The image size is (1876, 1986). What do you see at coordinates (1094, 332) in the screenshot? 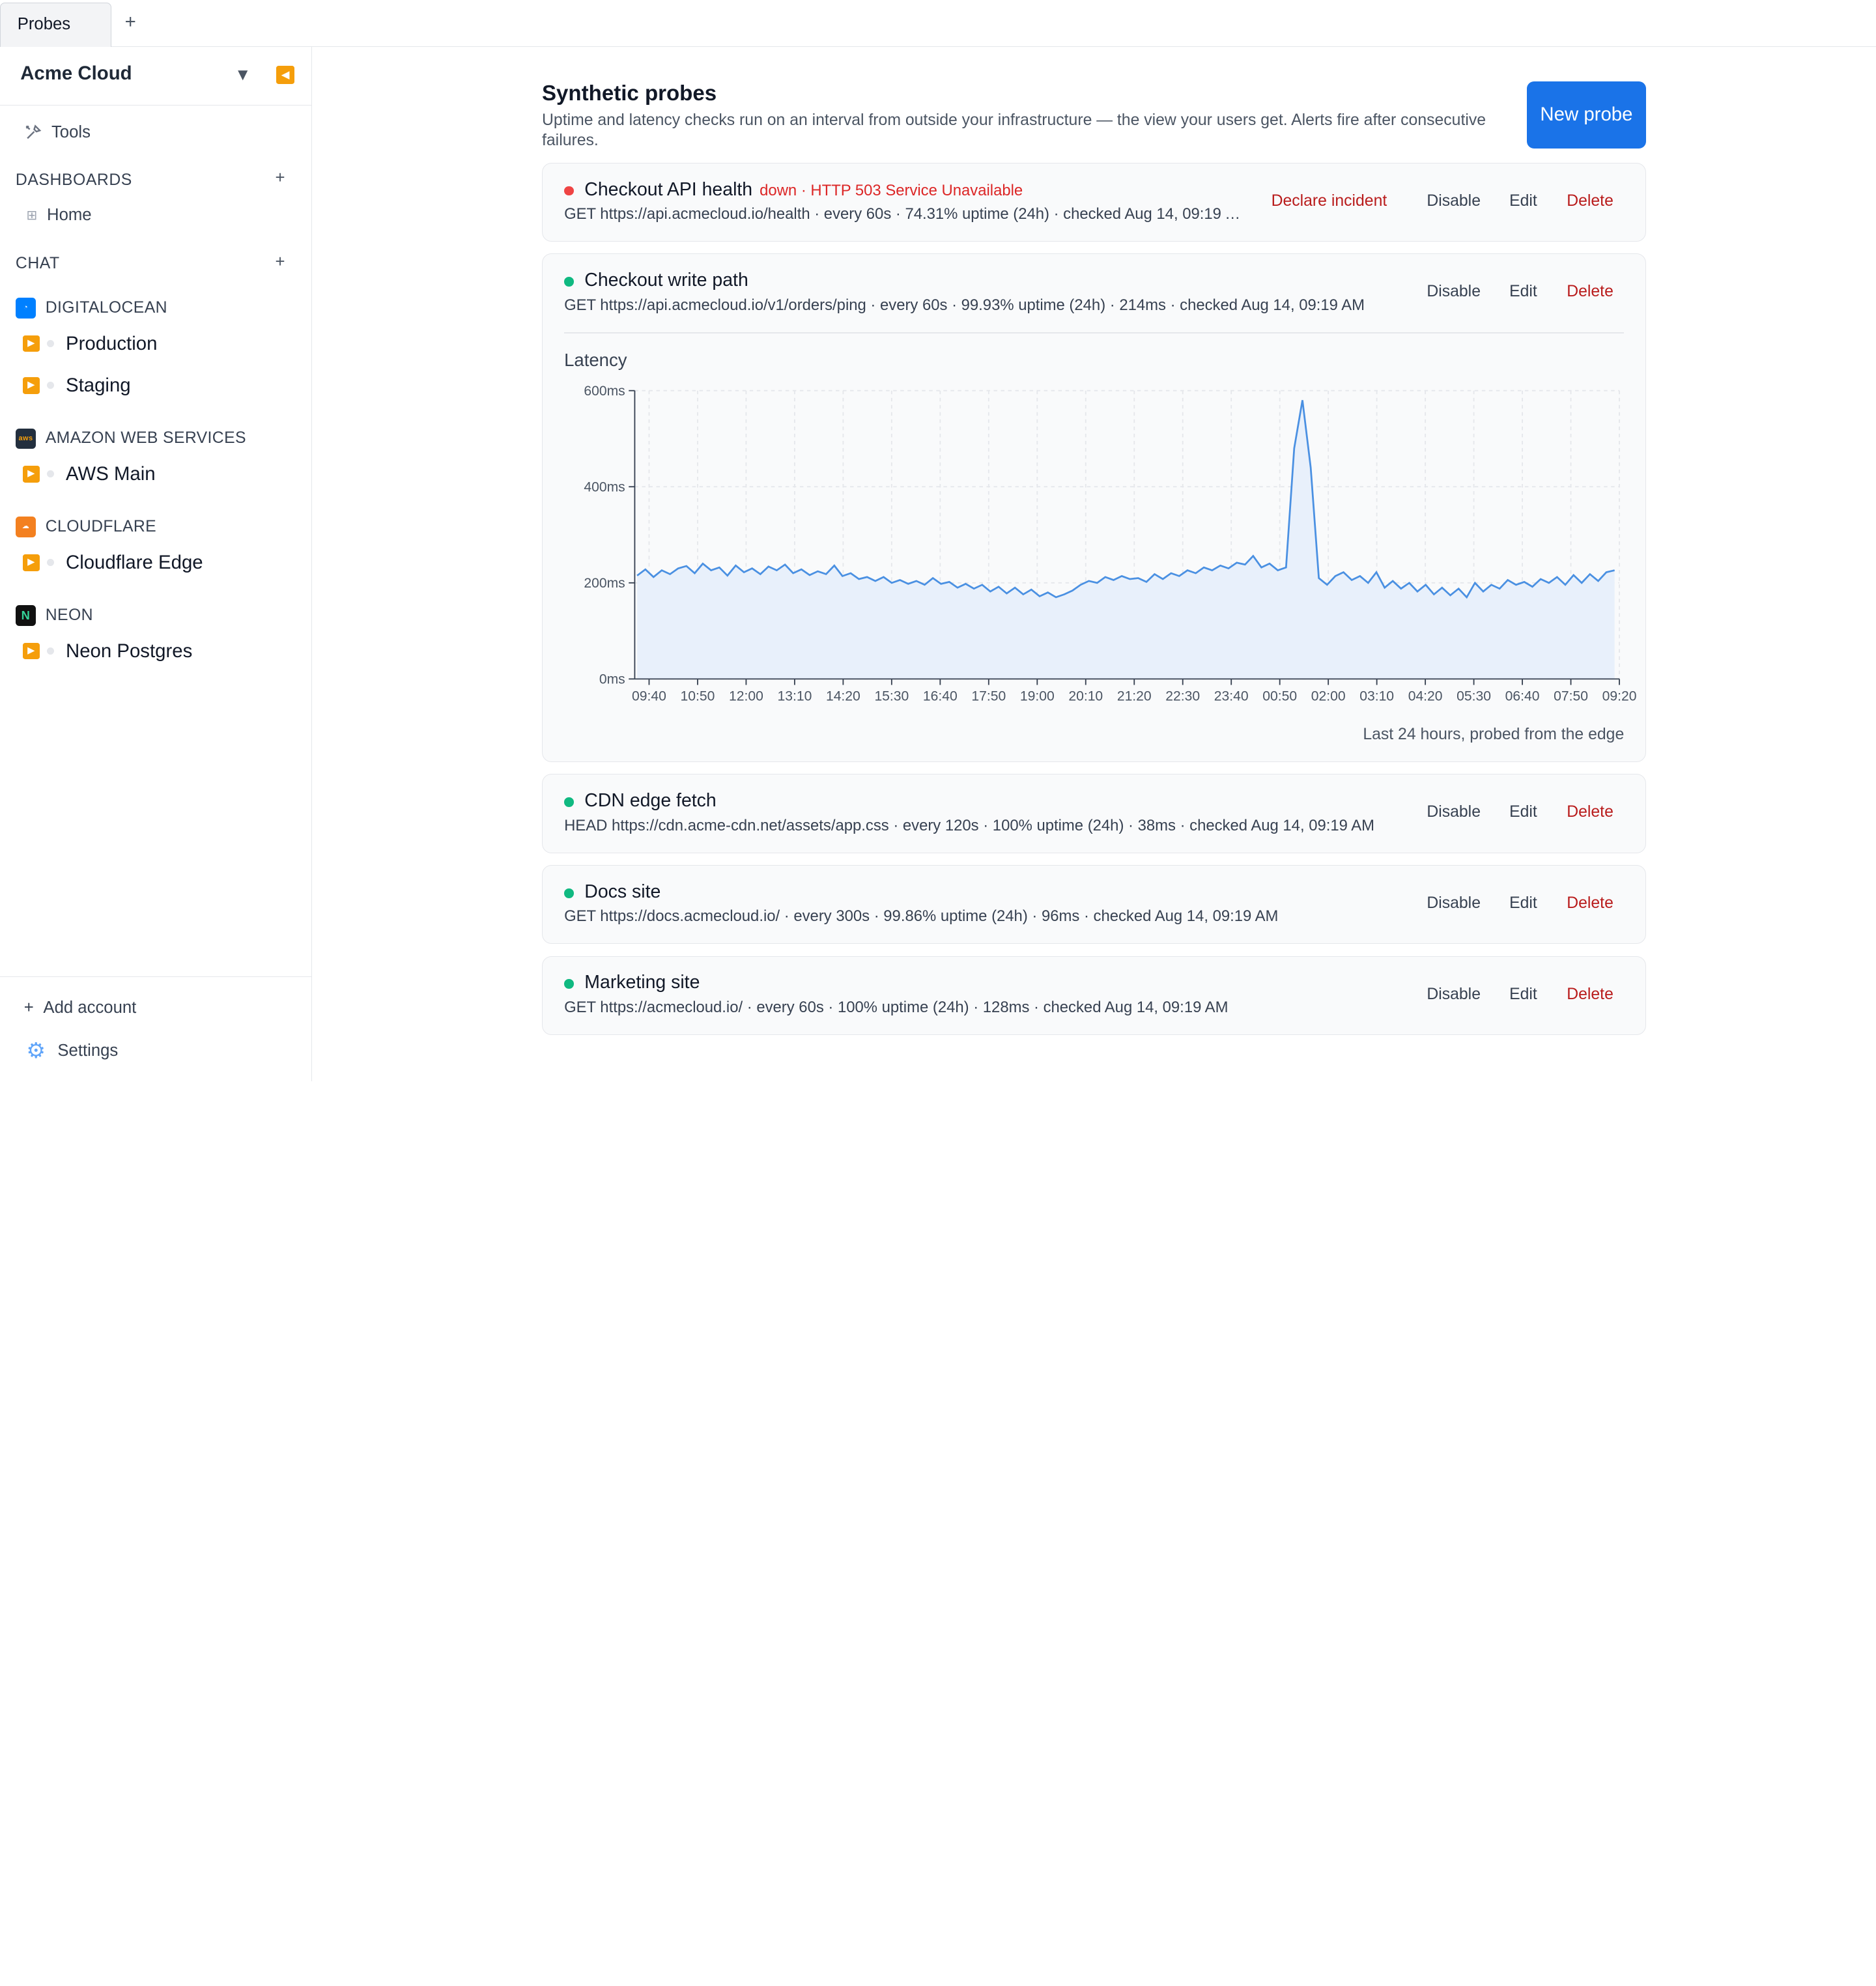
I see `divider` at bounding box center [1094, 332].